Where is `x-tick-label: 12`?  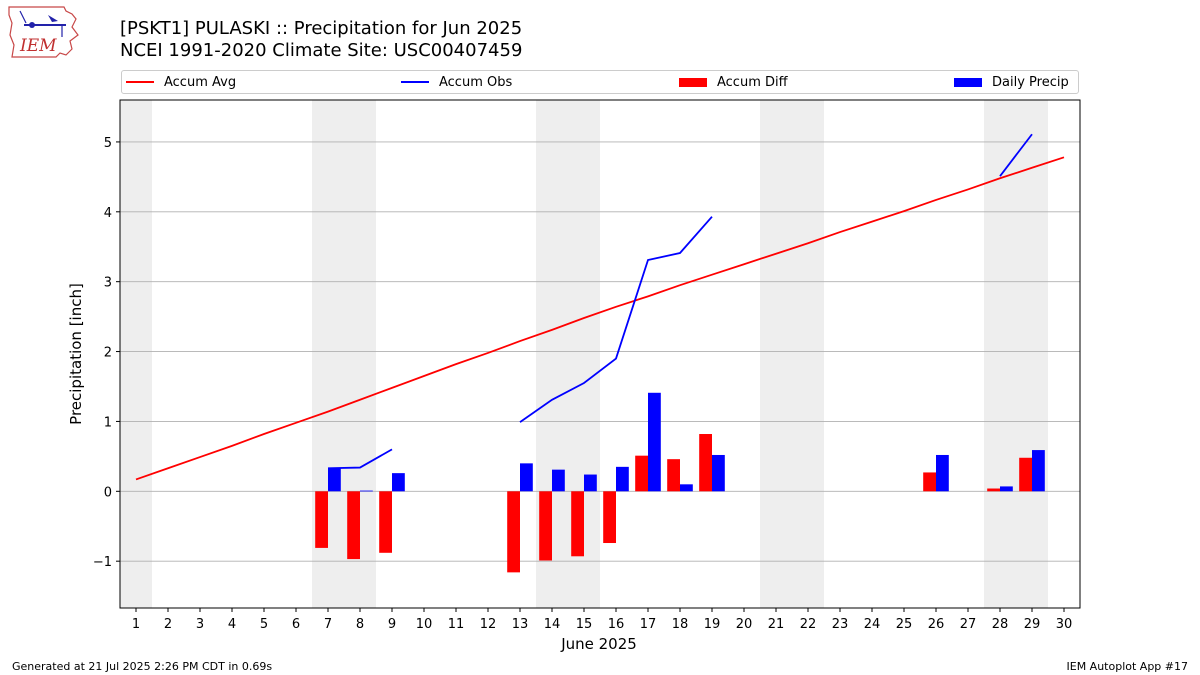 x-tick-label: 12 is located at coordinates (488, 624).